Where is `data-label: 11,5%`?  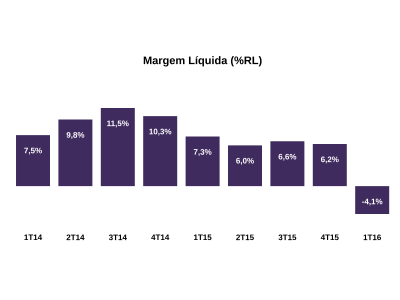
data-label: 11,5% is located at coordinates (118, 124).